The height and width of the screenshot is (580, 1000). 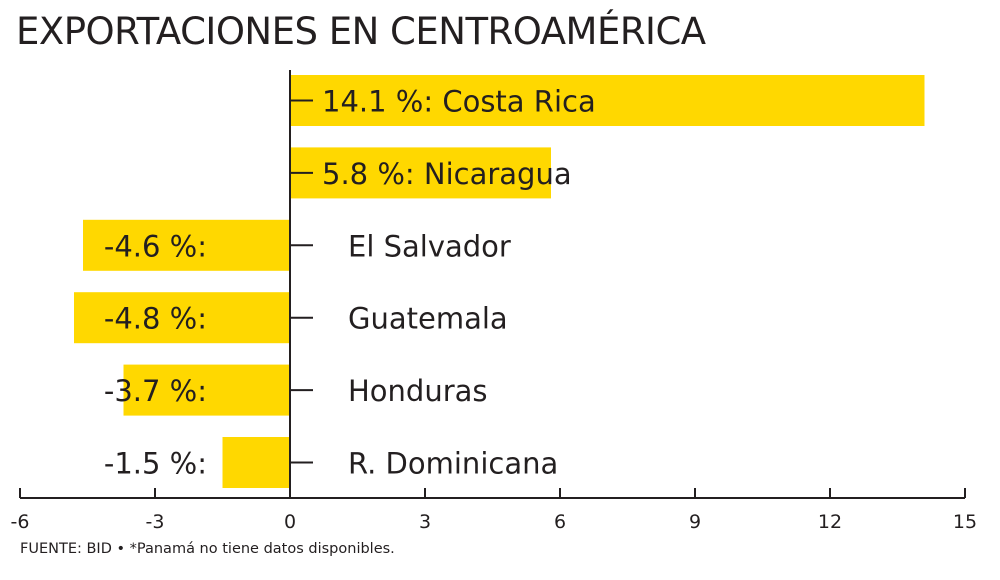 I want to click on x-tick-label: 15, so click(x=965, y=522).